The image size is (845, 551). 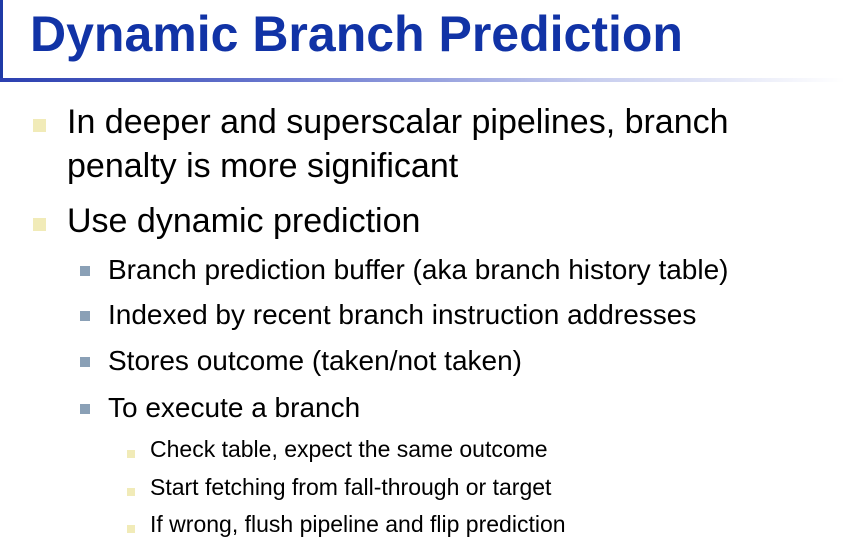 What do you see at coordinates (1, 40) in the screenshot?
I see `title-left-rule` at bounding box center [1, 40].